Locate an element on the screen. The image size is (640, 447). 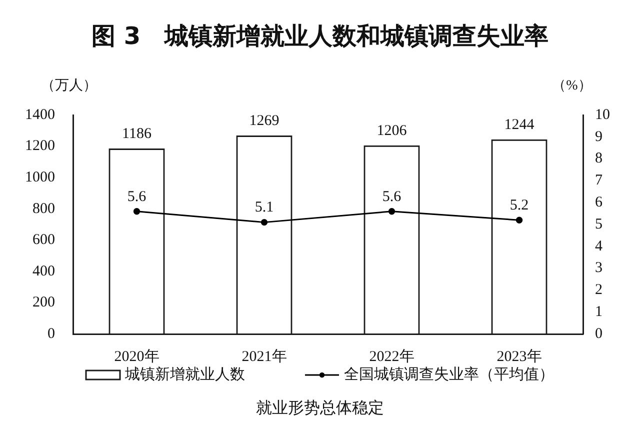
chart-title: 图 3 城镇新增就业人数和城镇调查失业率 is located at coordinates (320, 36).